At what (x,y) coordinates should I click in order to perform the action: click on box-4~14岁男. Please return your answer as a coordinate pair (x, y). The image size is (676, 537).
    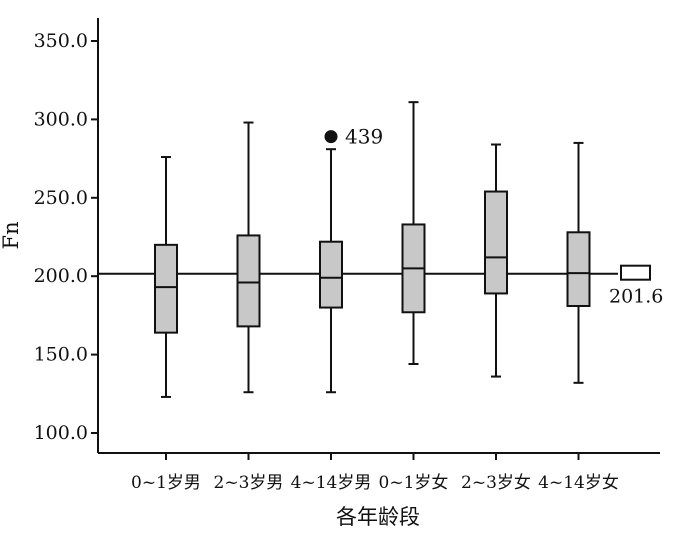
    Looking at the image, I should click on (331, 271).